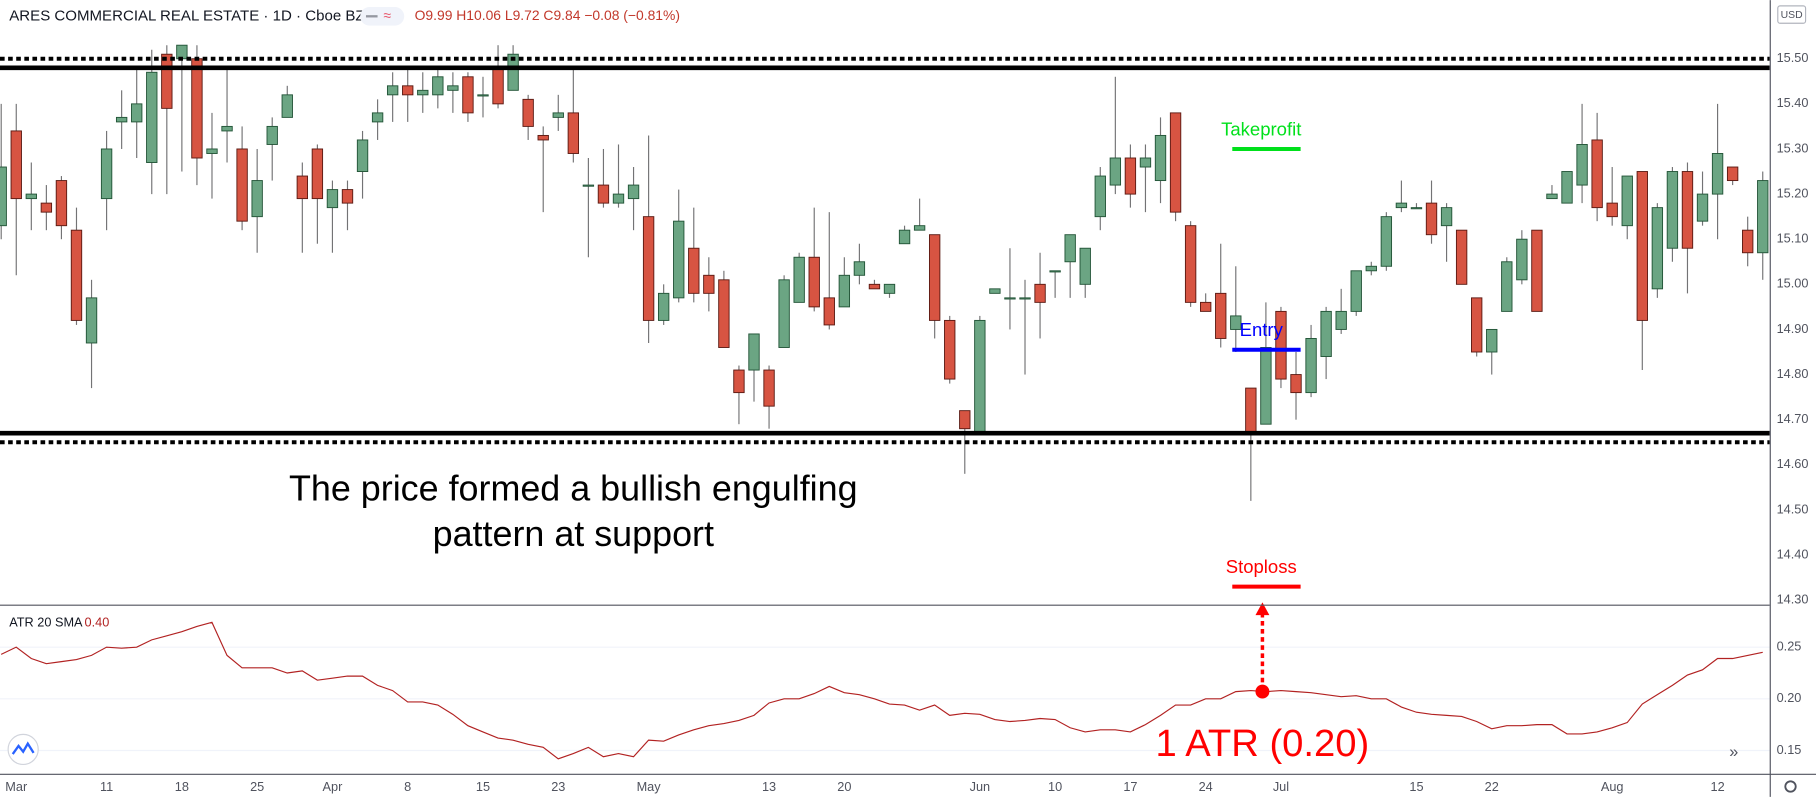 This screenshot has height=797, width=1816. Describe the element at coordinates (1055, 786) in the screenshot. I see `x-tick-label: 10` at that location.